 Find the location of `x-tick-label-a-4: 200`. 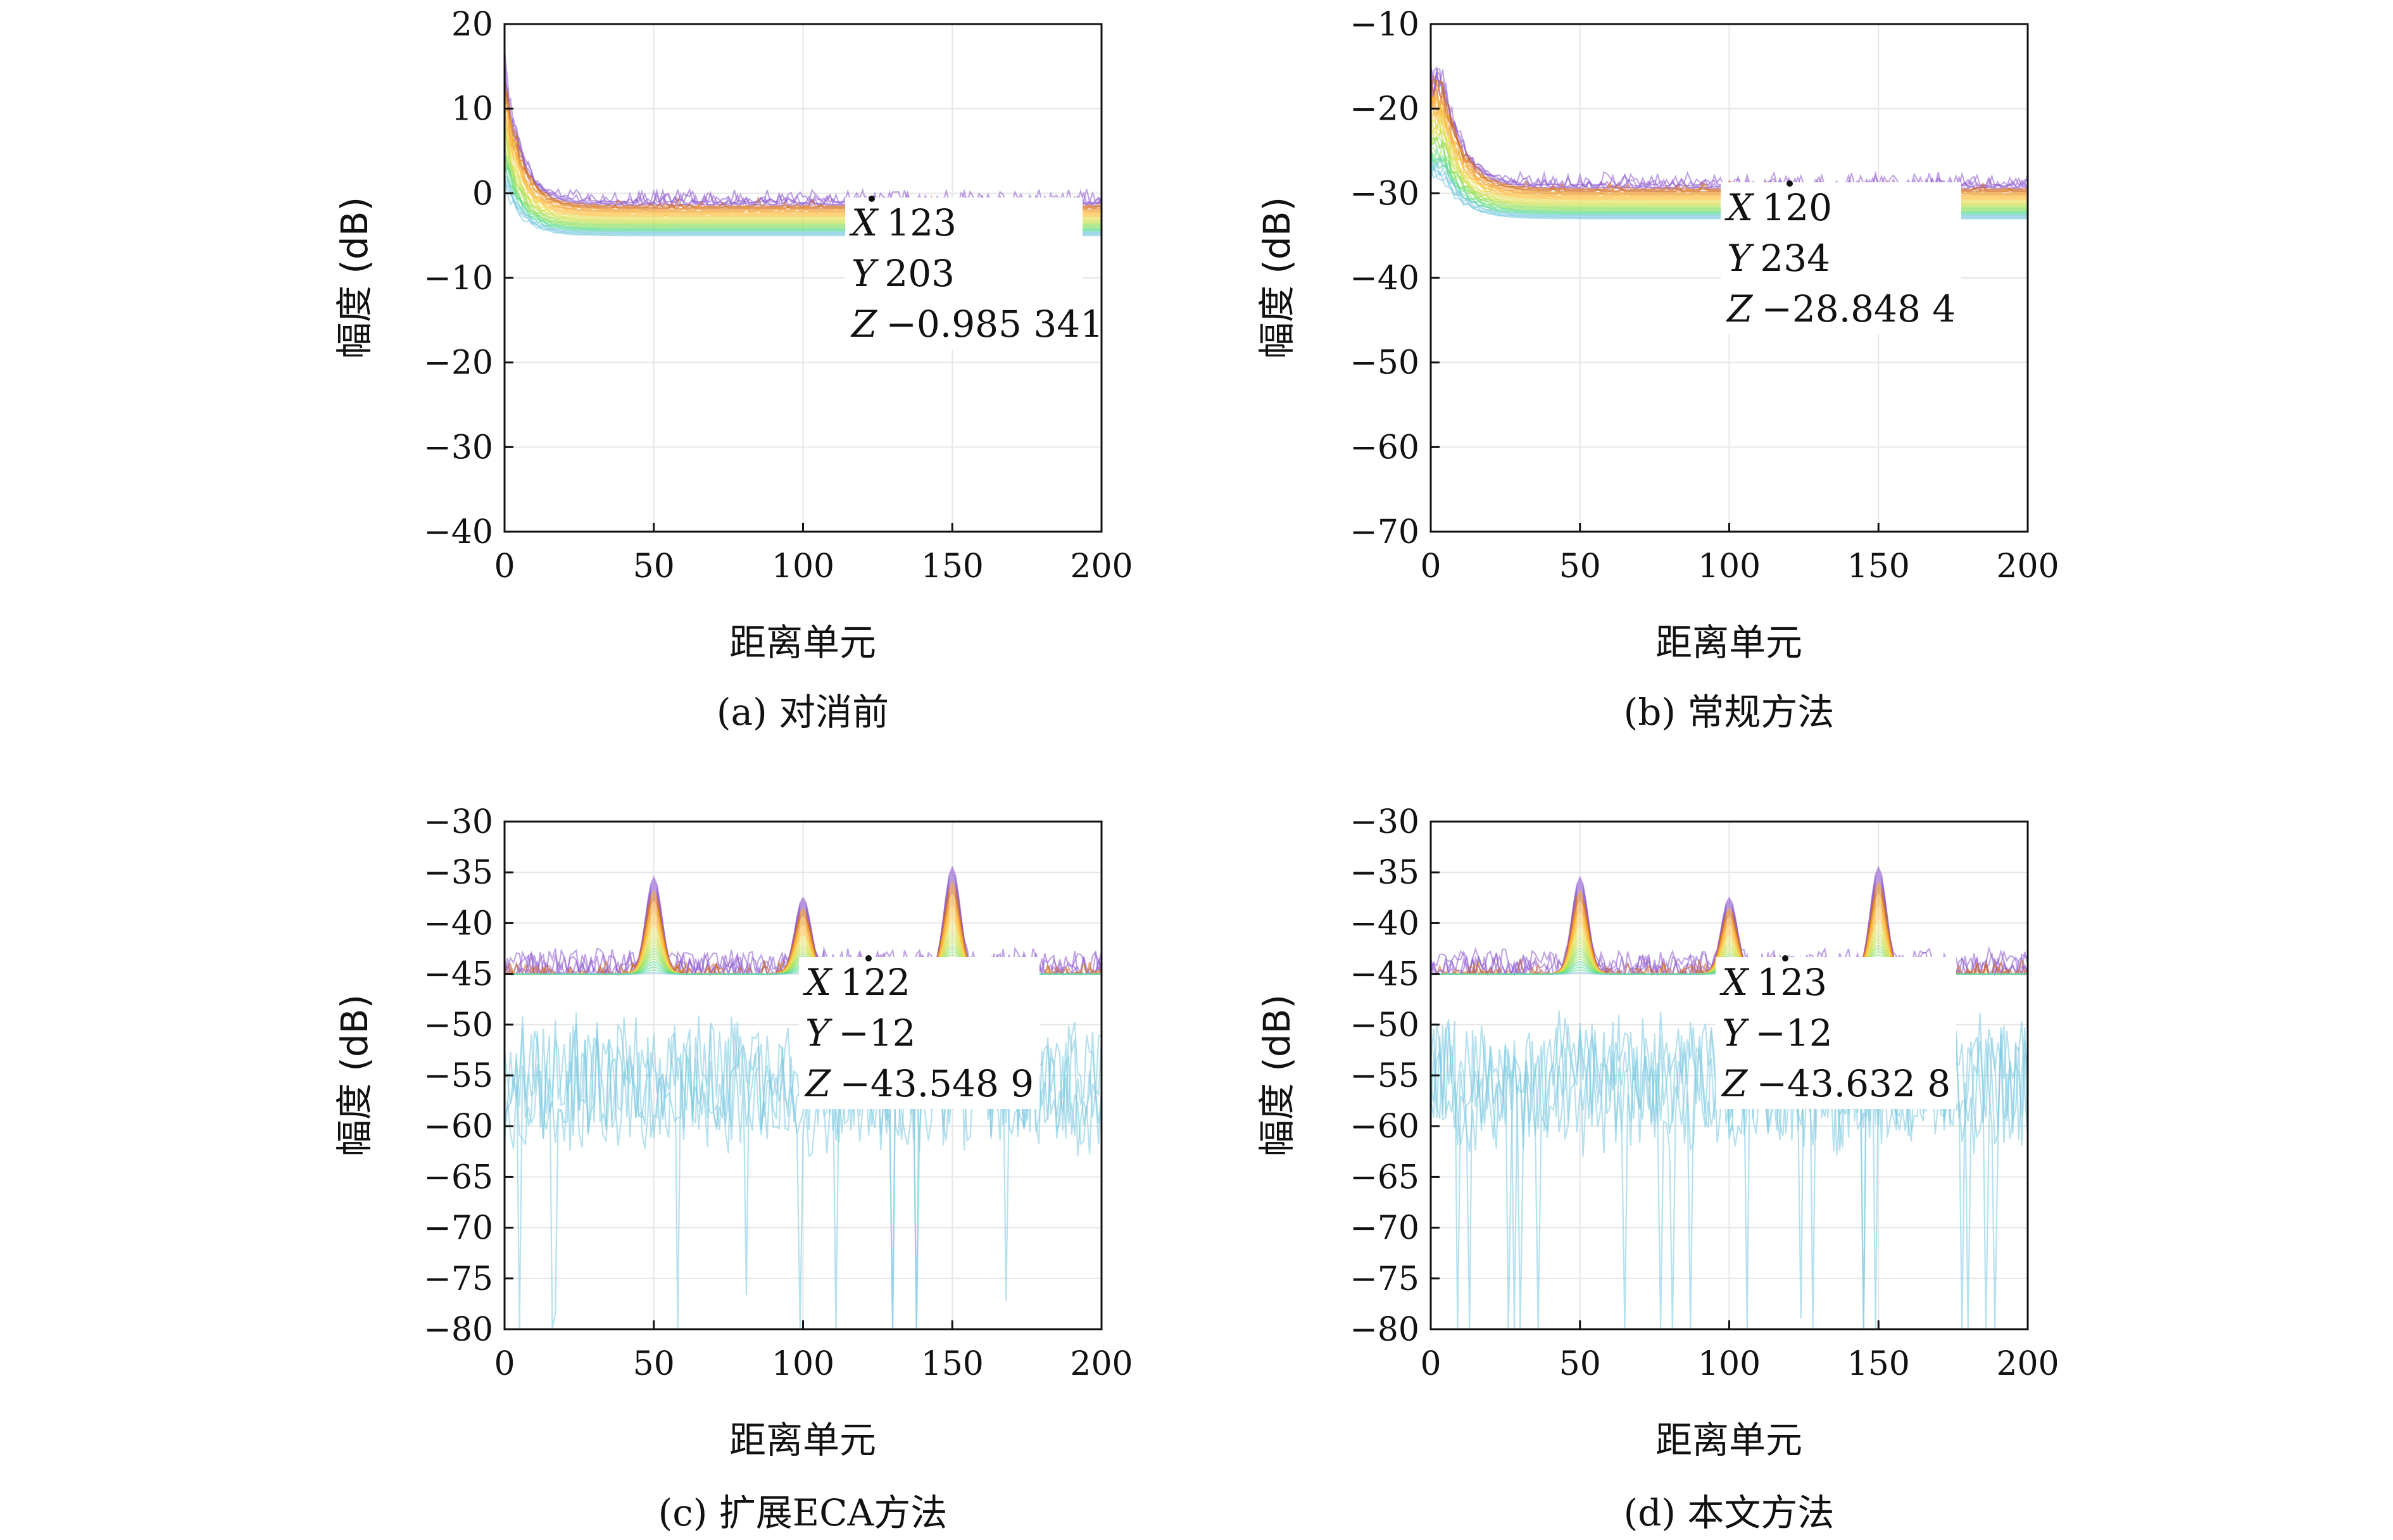

x-tick-label-a-4: 200 is located at coordinates (1101, 566).